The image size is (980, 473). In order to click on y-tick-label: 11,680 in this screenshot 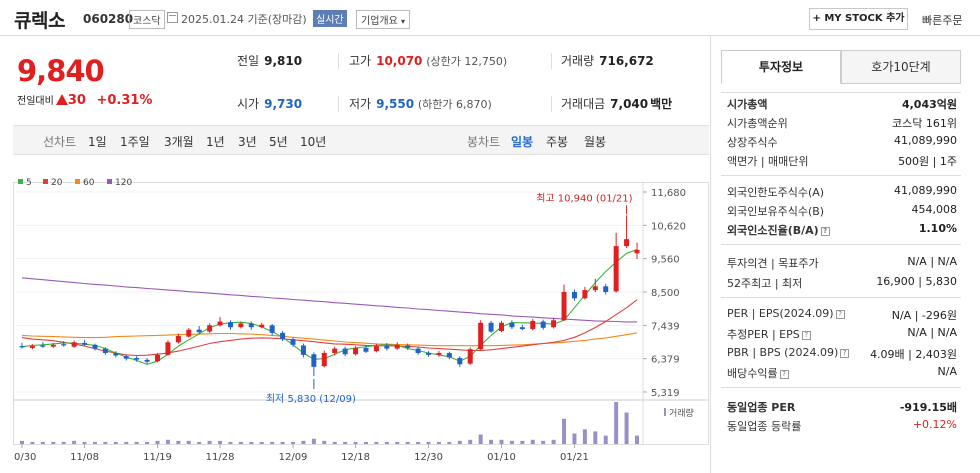, I will do `click(668, 193)`.